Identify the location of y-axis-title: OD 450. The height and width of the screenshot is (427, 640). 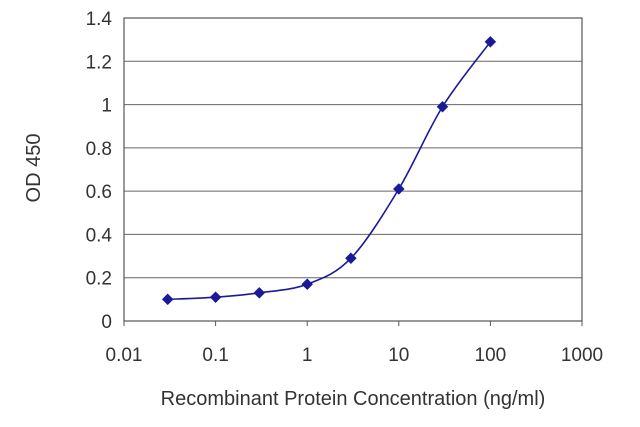
(34, 168).